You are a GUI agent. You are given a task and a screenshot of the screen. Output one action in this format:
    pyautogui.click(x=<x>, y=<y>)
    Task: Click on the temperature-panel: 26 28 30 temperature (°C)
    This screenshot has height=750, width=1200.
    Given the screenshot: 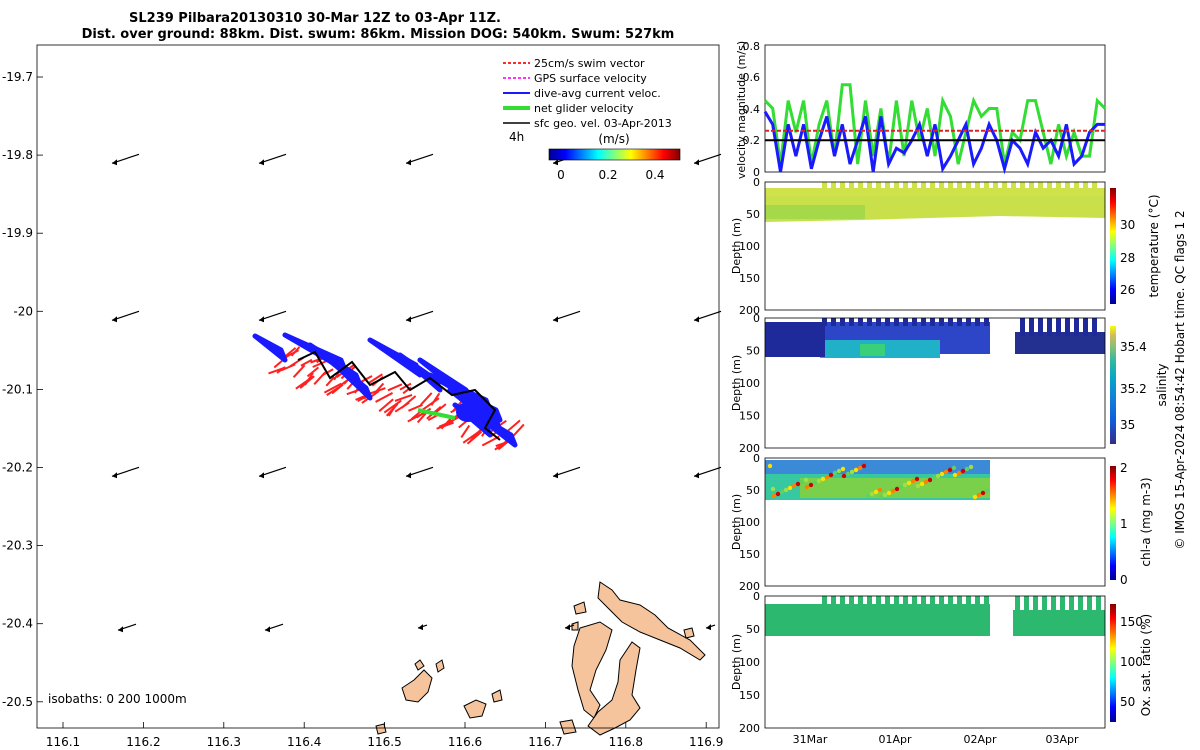 What is the action you would take?
    pyautogui.click(x=962, y=246)
    